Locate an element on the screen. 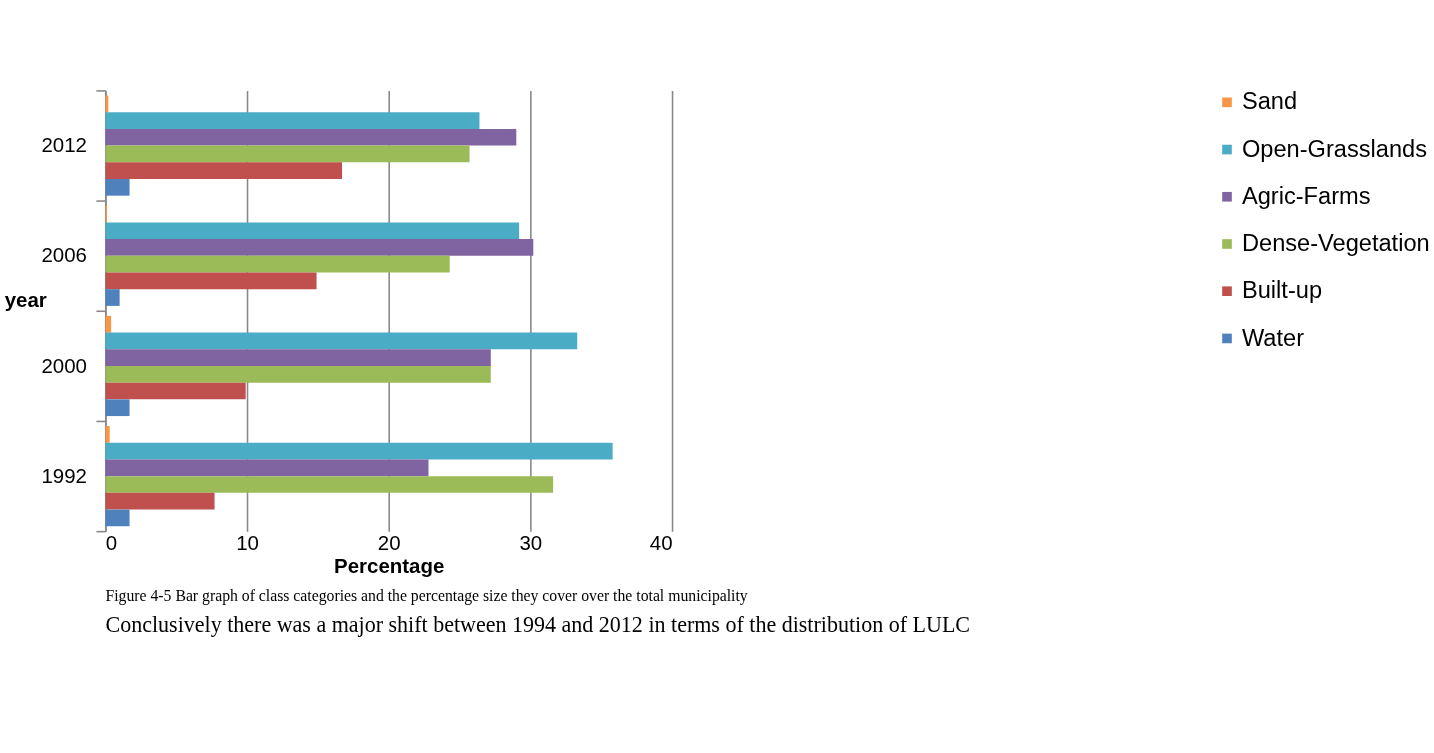  text: Conclusively there was a major shift between 1994 and 2012 in terms of the distribution of LULC is located at coordinates (538, 624).